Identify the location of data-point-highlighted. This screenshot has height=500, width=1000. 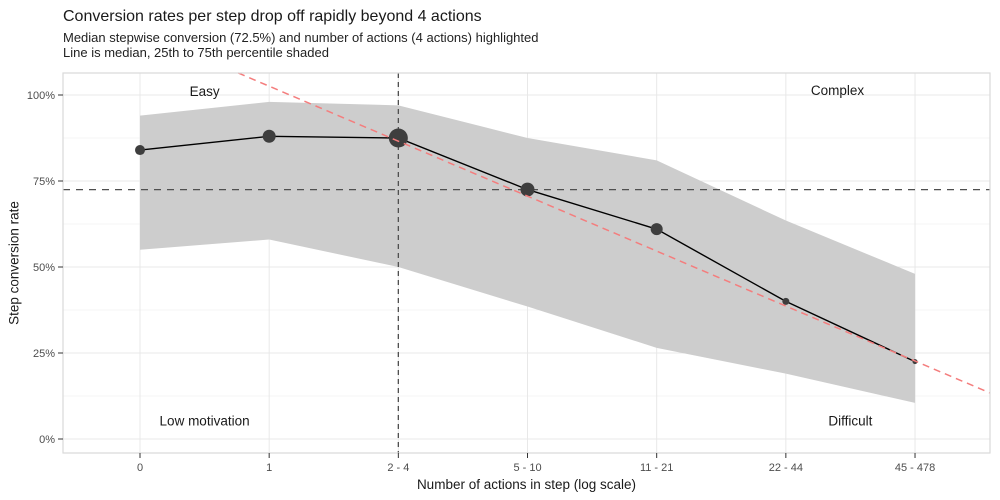
(398, 138).